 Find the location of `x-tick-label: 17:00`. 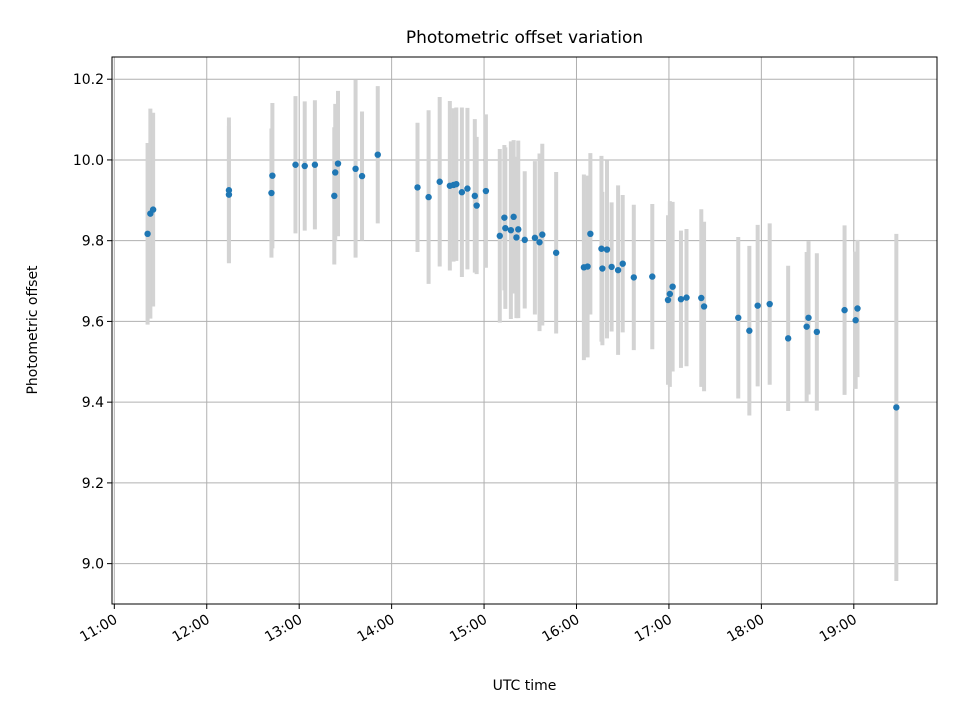

x-tick-label: 17:00 is located at coordinates (653, 629).